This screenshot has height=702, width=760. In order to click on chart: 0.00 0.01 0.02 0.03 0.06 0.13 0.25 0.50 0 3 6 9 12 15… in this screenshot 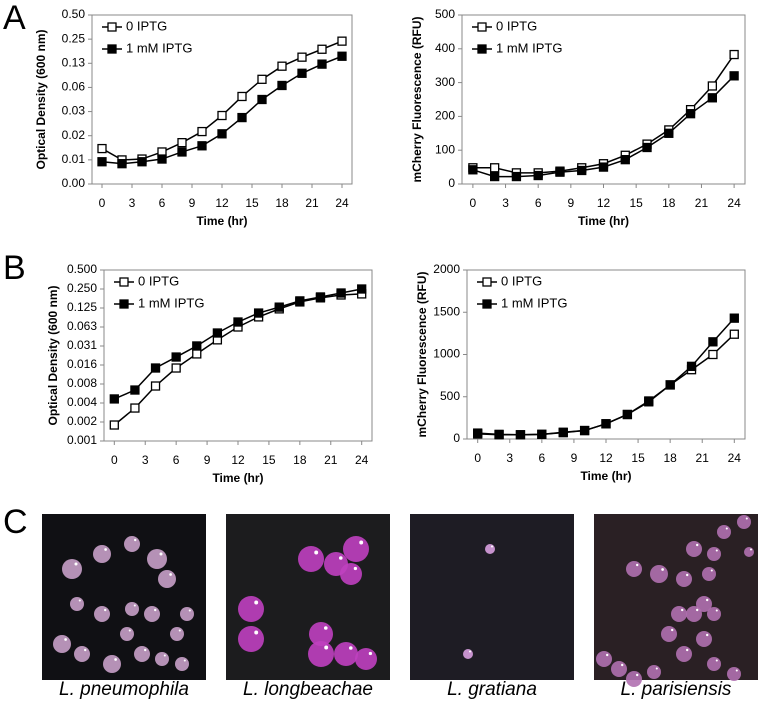, I will do `click(193, 117)`.